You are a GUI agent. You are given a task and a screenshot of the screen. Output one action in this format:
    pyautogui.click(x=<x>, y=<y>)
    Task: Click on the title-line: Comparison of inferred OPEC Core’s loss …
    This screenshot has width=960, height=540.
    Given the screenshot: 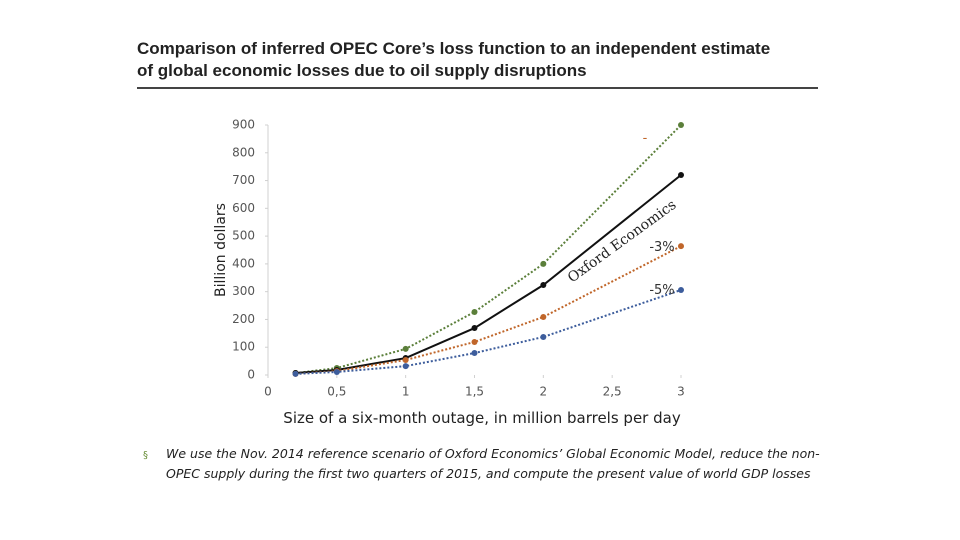 What is the action you would take?
    pyautogui.click(x=453, y=48)
    